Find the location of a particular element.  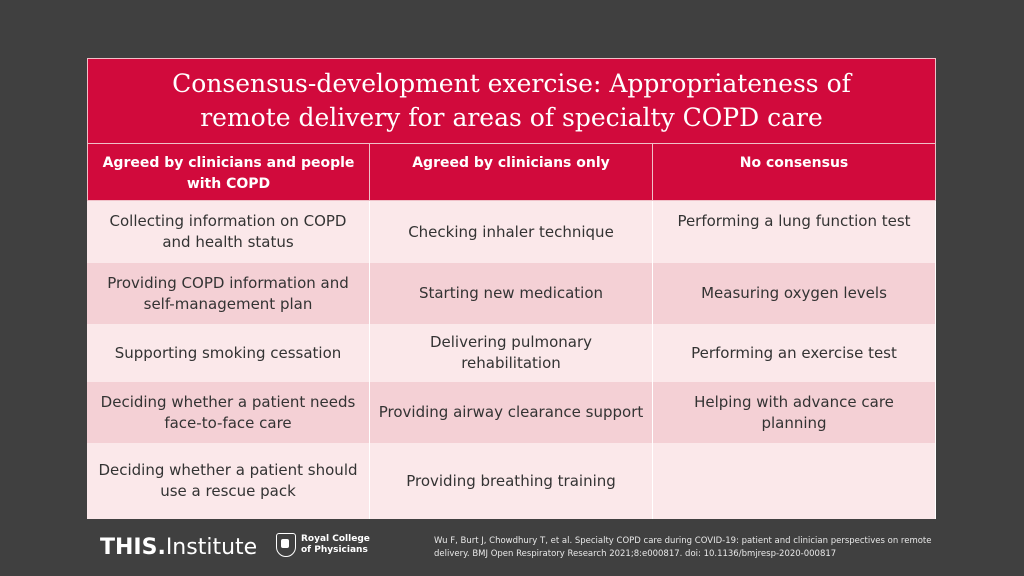

table-cell: Checking inhaler technique is located at coordinates (511, 232).